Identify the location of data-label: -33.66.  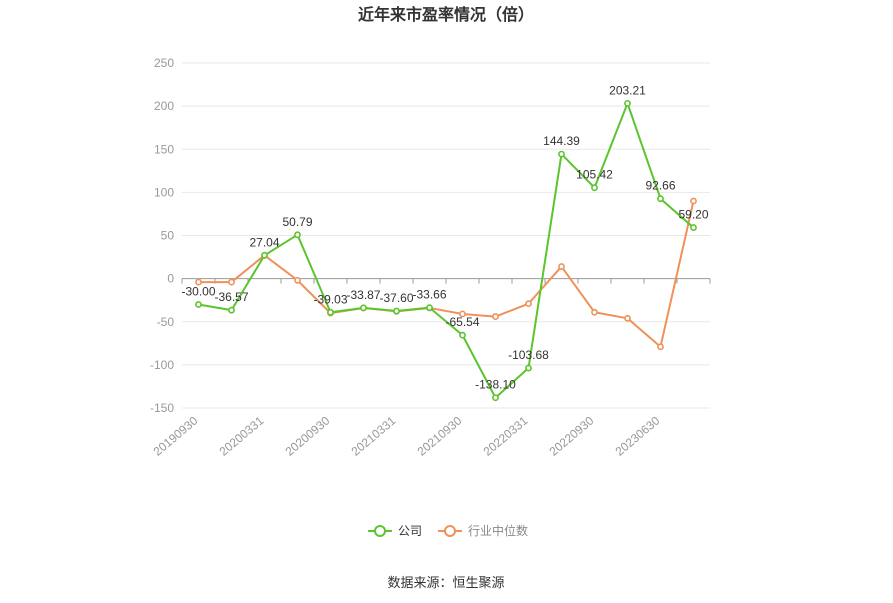
(429, 295).